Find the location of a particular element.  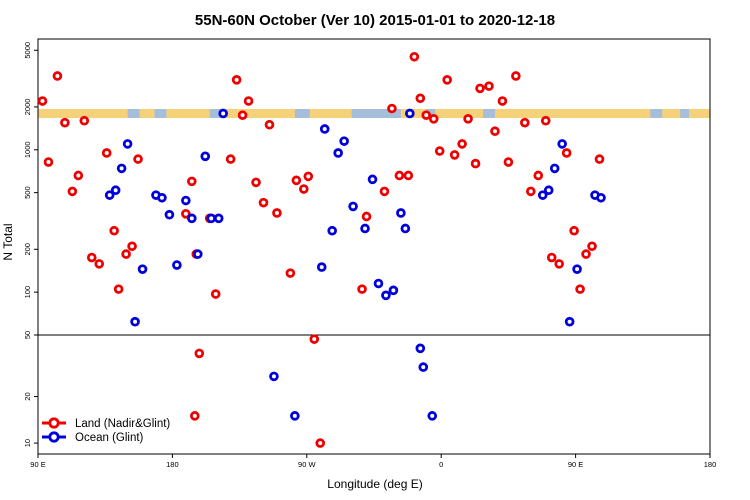

legend-item-land: Land (Nadir&Glint) is located at coordinates (106, 423).